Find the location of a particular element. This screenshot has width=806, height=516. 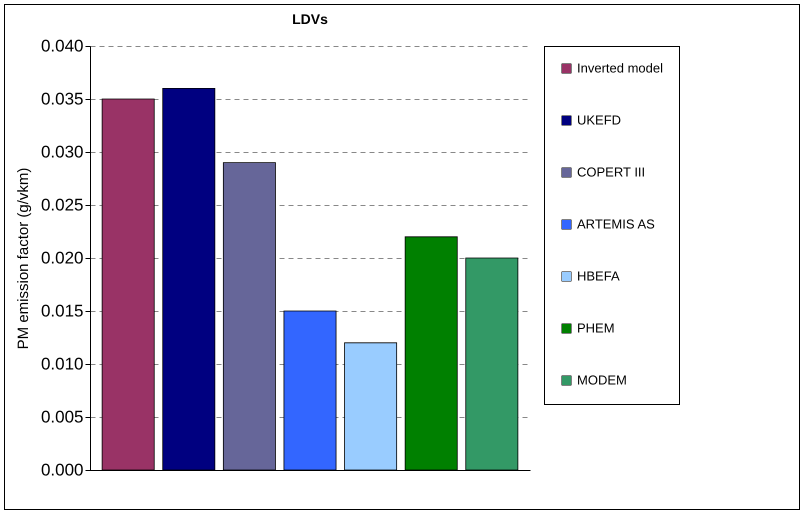

y-tick-label: 0.040 is located at coordinates (62, 46).